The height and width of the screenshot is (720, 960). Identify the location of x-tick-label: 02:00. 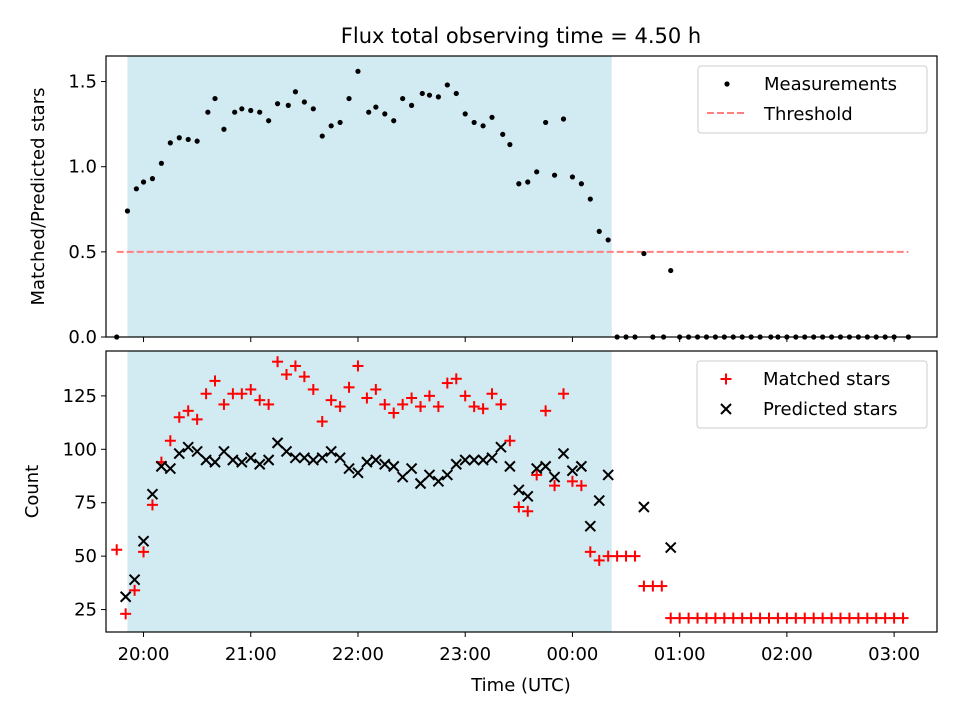
(787, 654).